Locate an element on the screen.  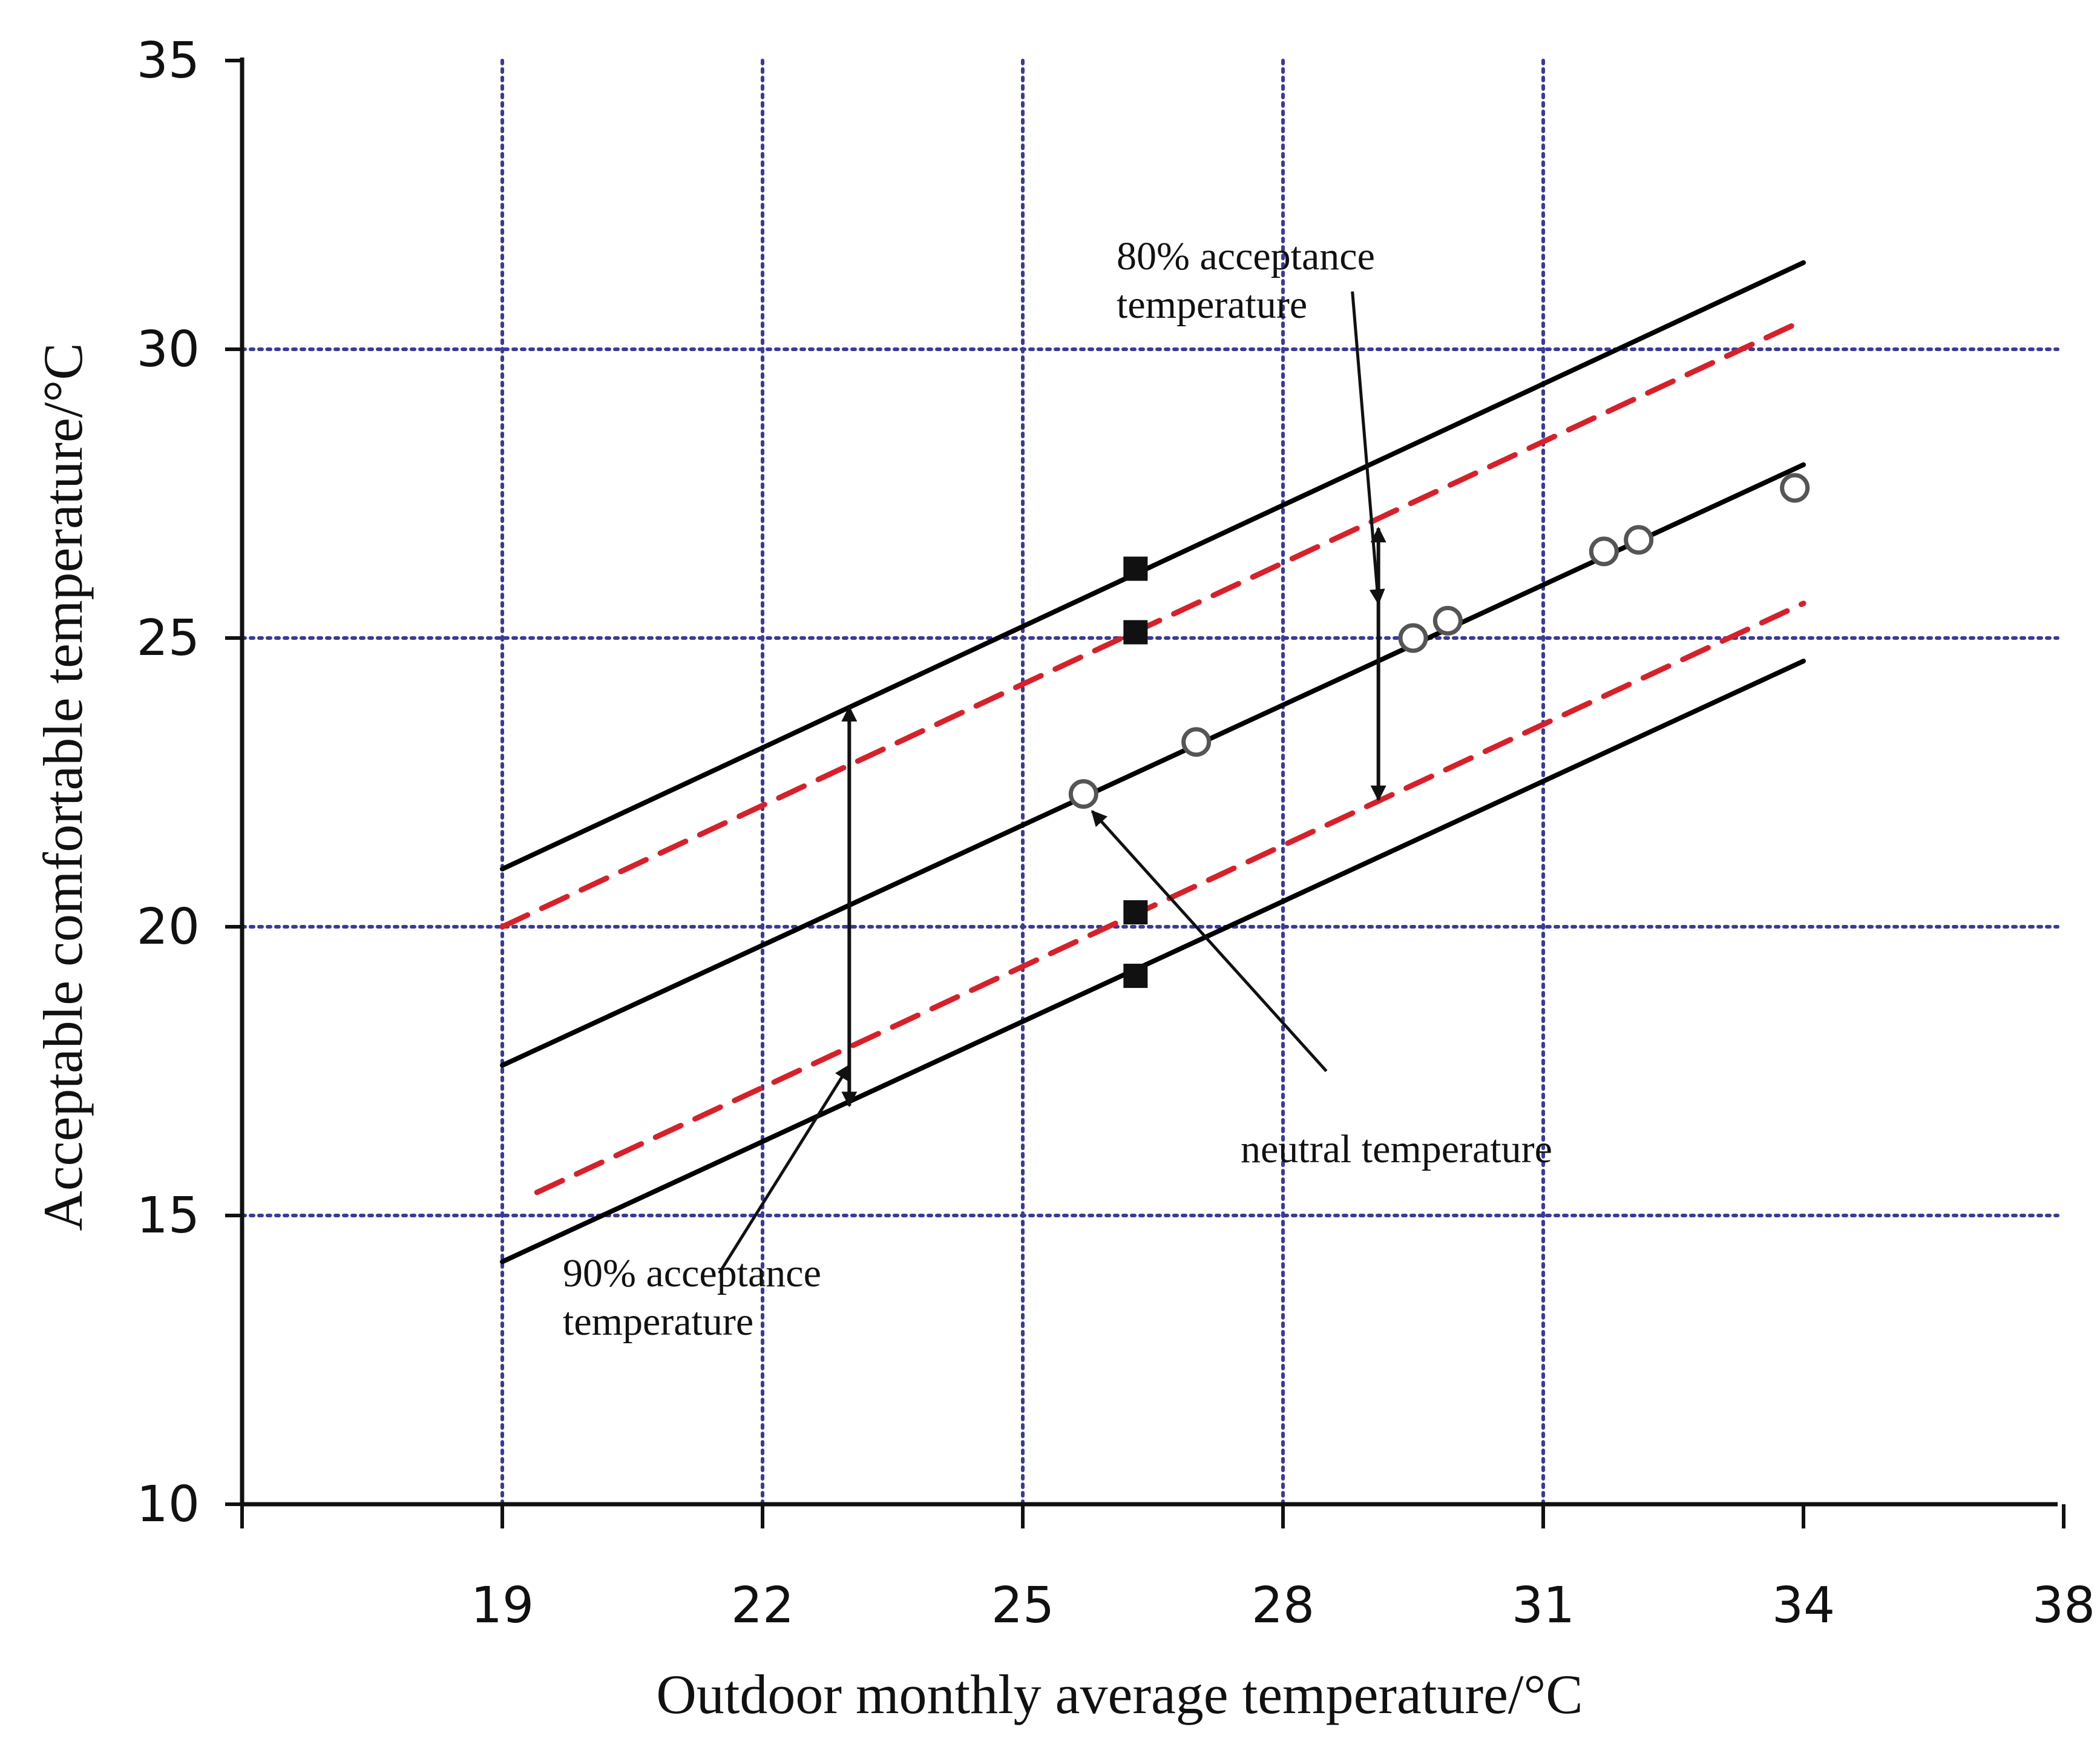
y-tick-label-35: 35 is located at coordinates (168, 61).